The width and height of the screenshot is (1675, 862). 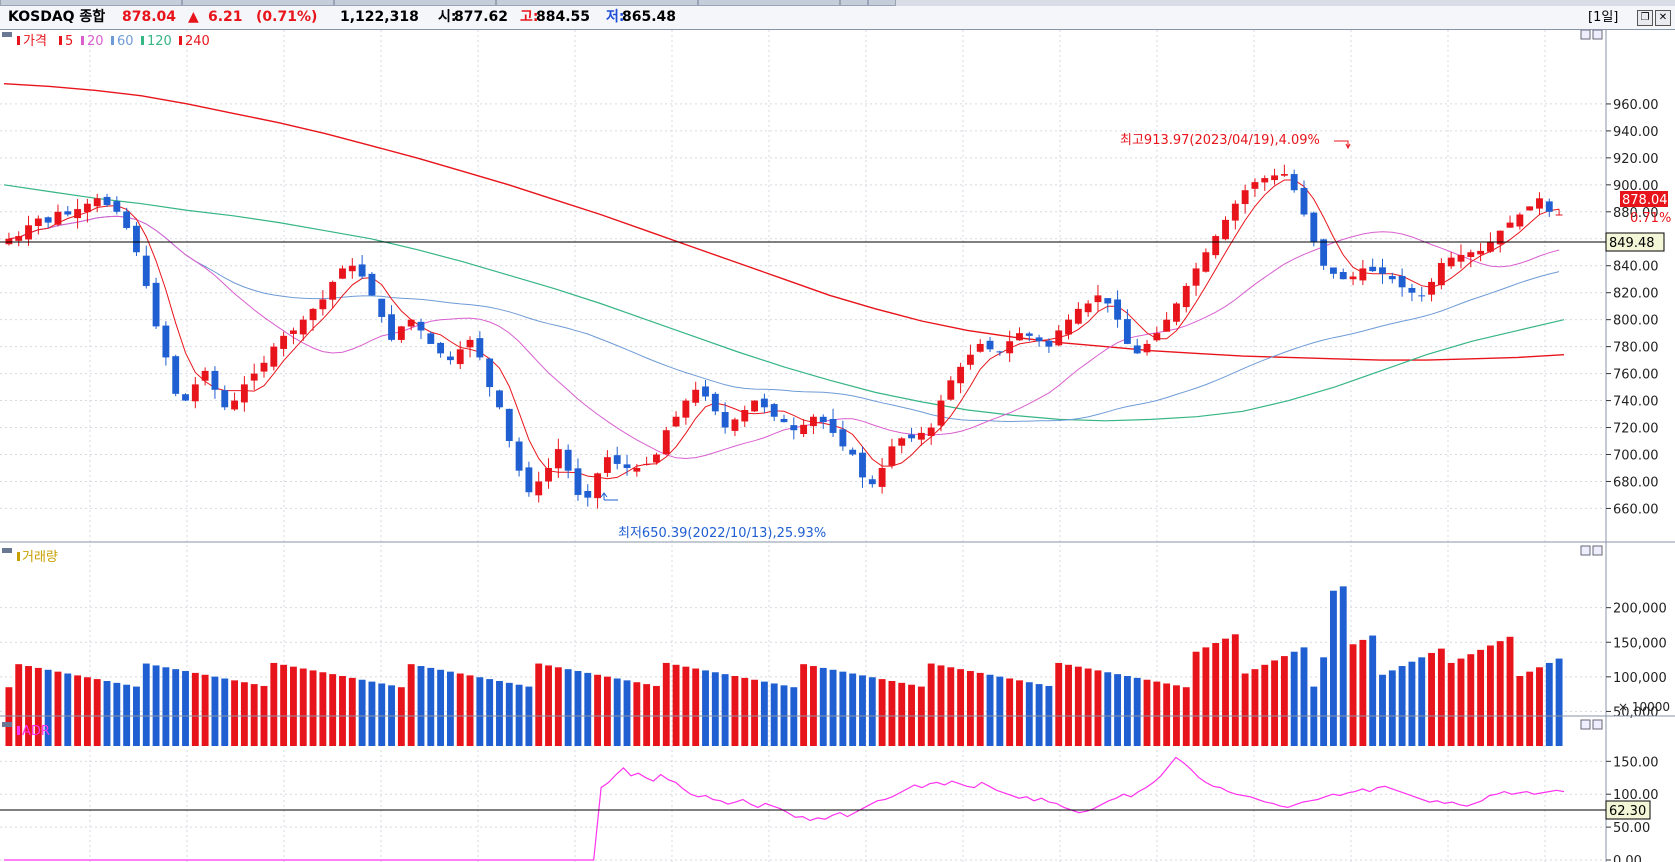 I want to click on legend-label: 가격, so click(x=35, y=41).